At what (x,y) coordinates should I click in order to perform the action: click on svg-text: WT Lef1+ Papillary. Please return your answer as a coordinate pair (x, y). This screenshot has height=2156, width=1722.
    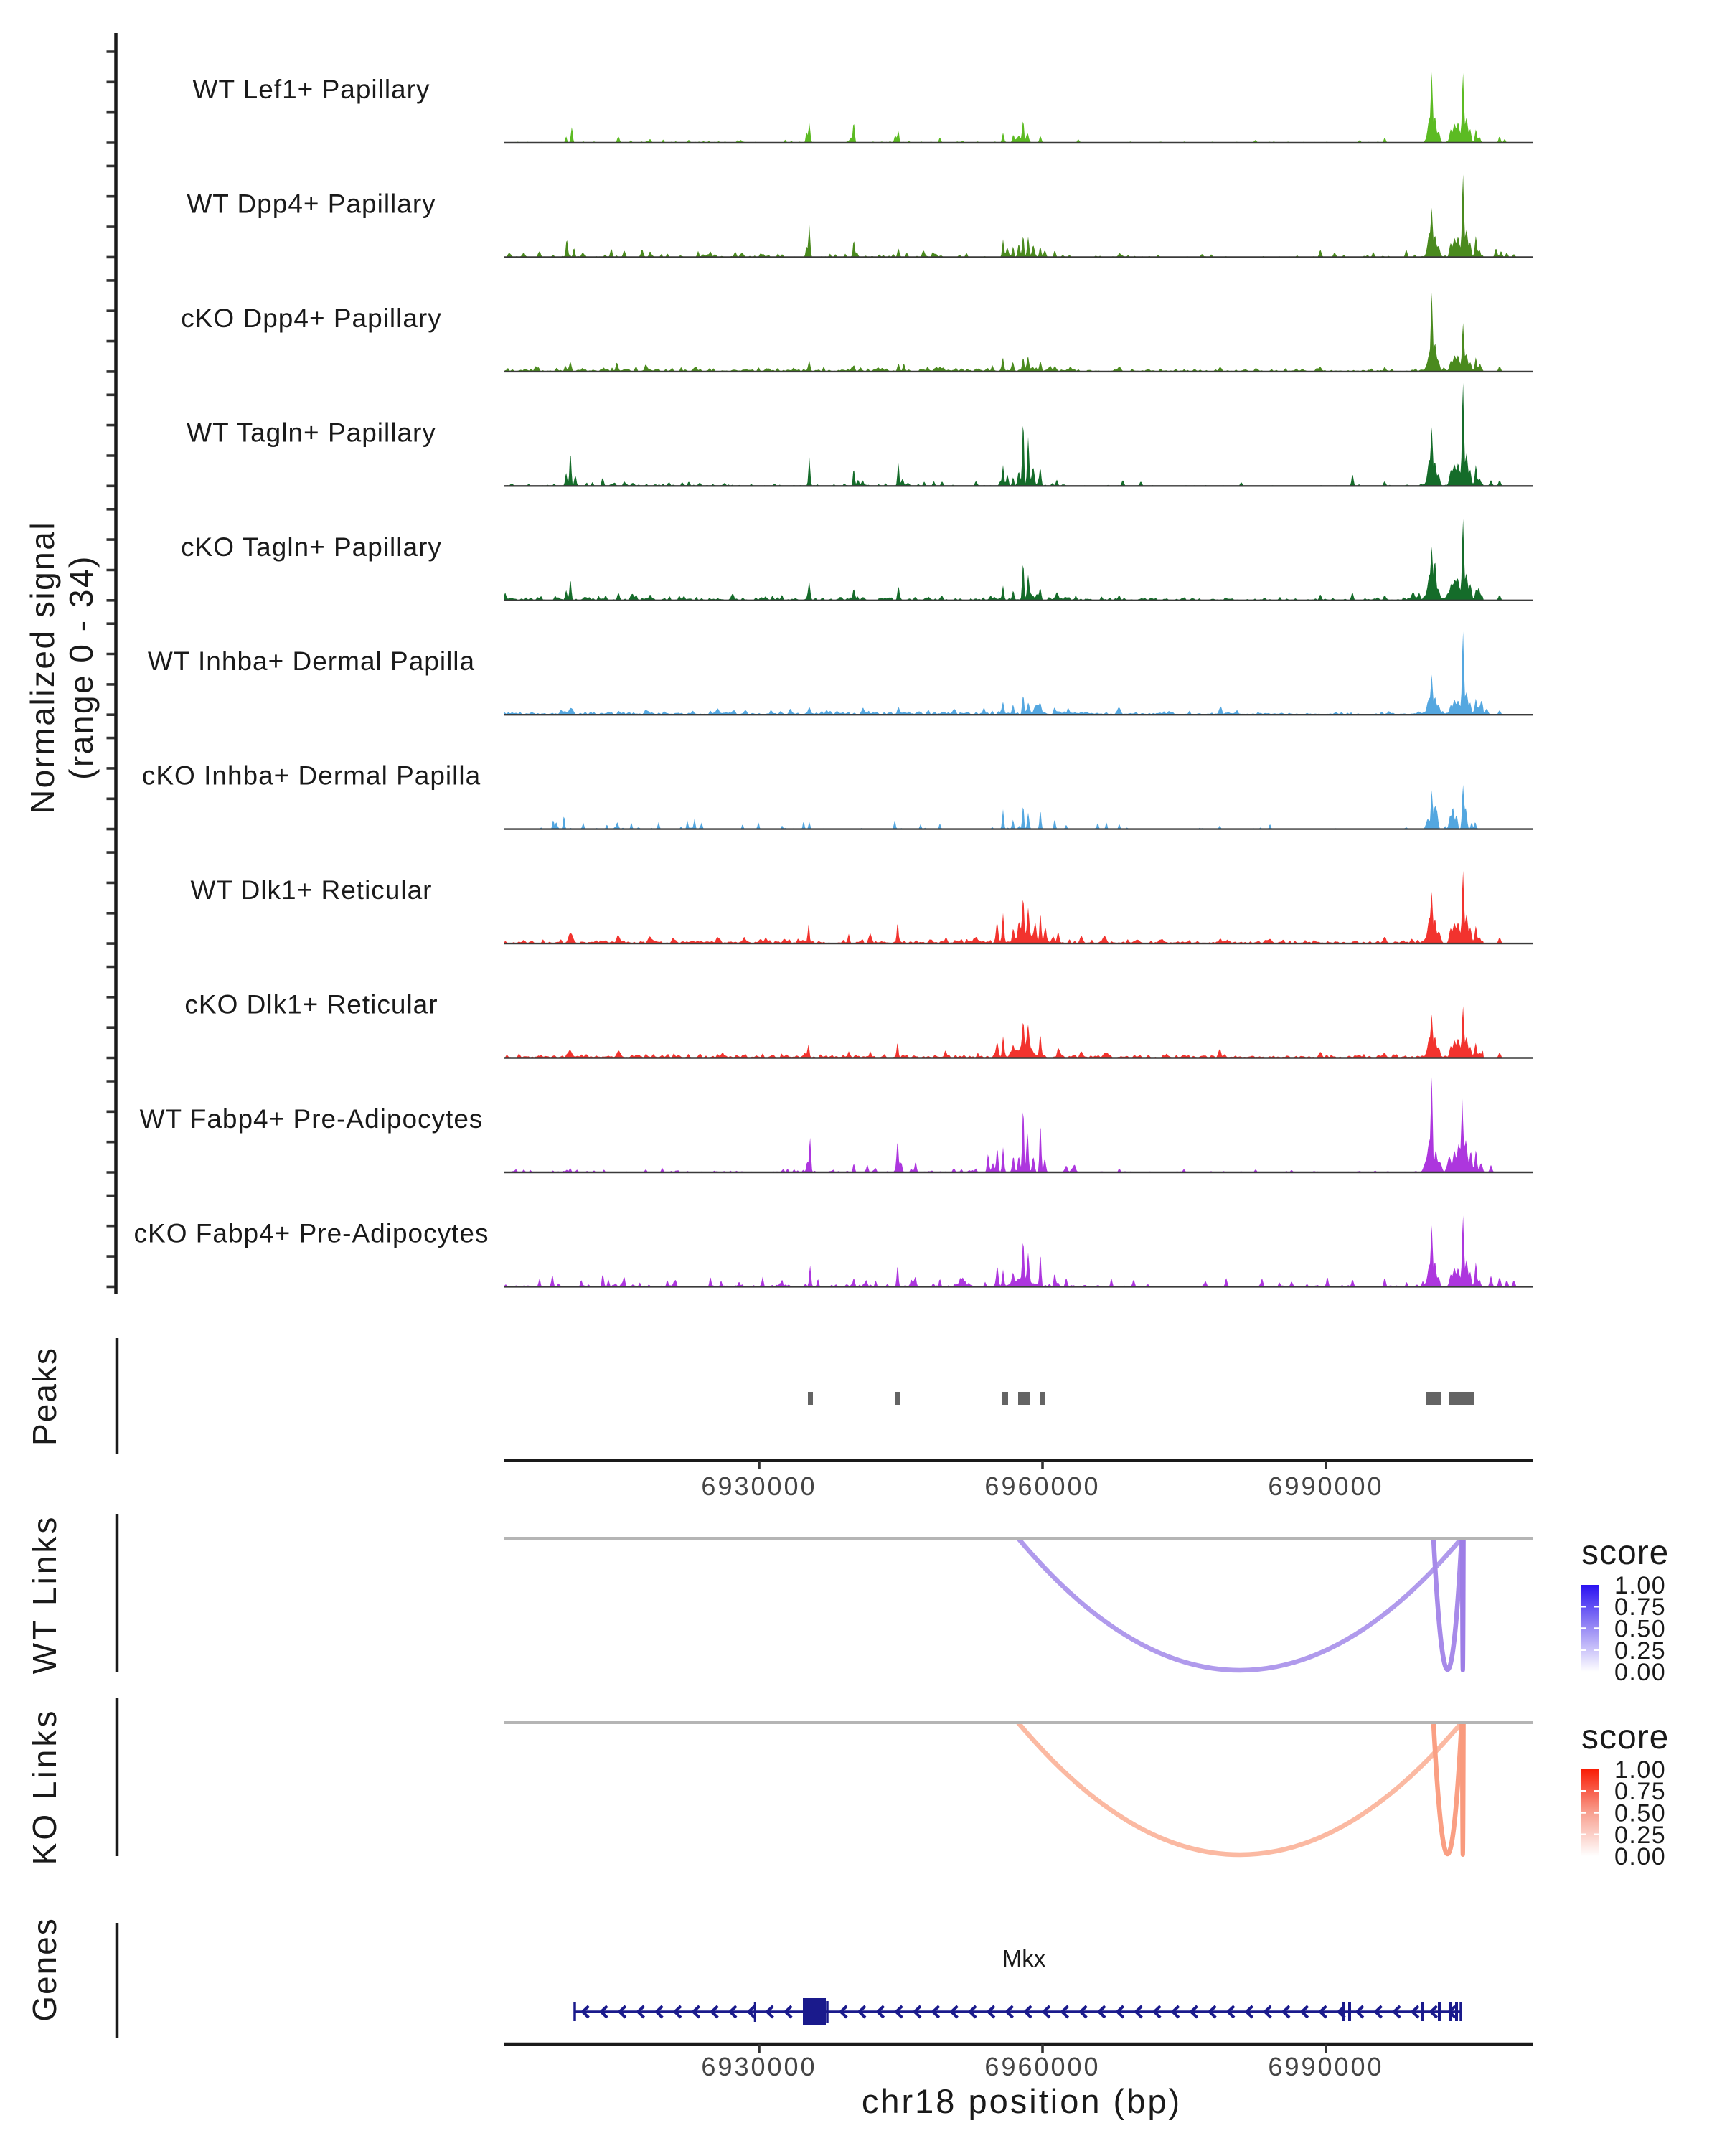
    Looking at the image, I should click on (312, 89).